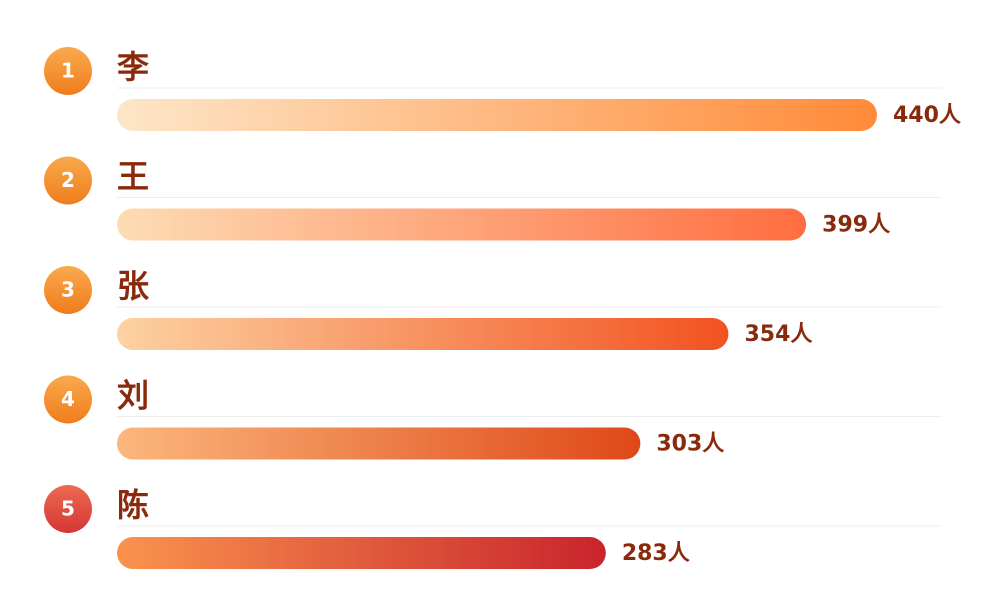 The image size is (982, 596). I want to click on category-label: 陈, so click(133, 505).